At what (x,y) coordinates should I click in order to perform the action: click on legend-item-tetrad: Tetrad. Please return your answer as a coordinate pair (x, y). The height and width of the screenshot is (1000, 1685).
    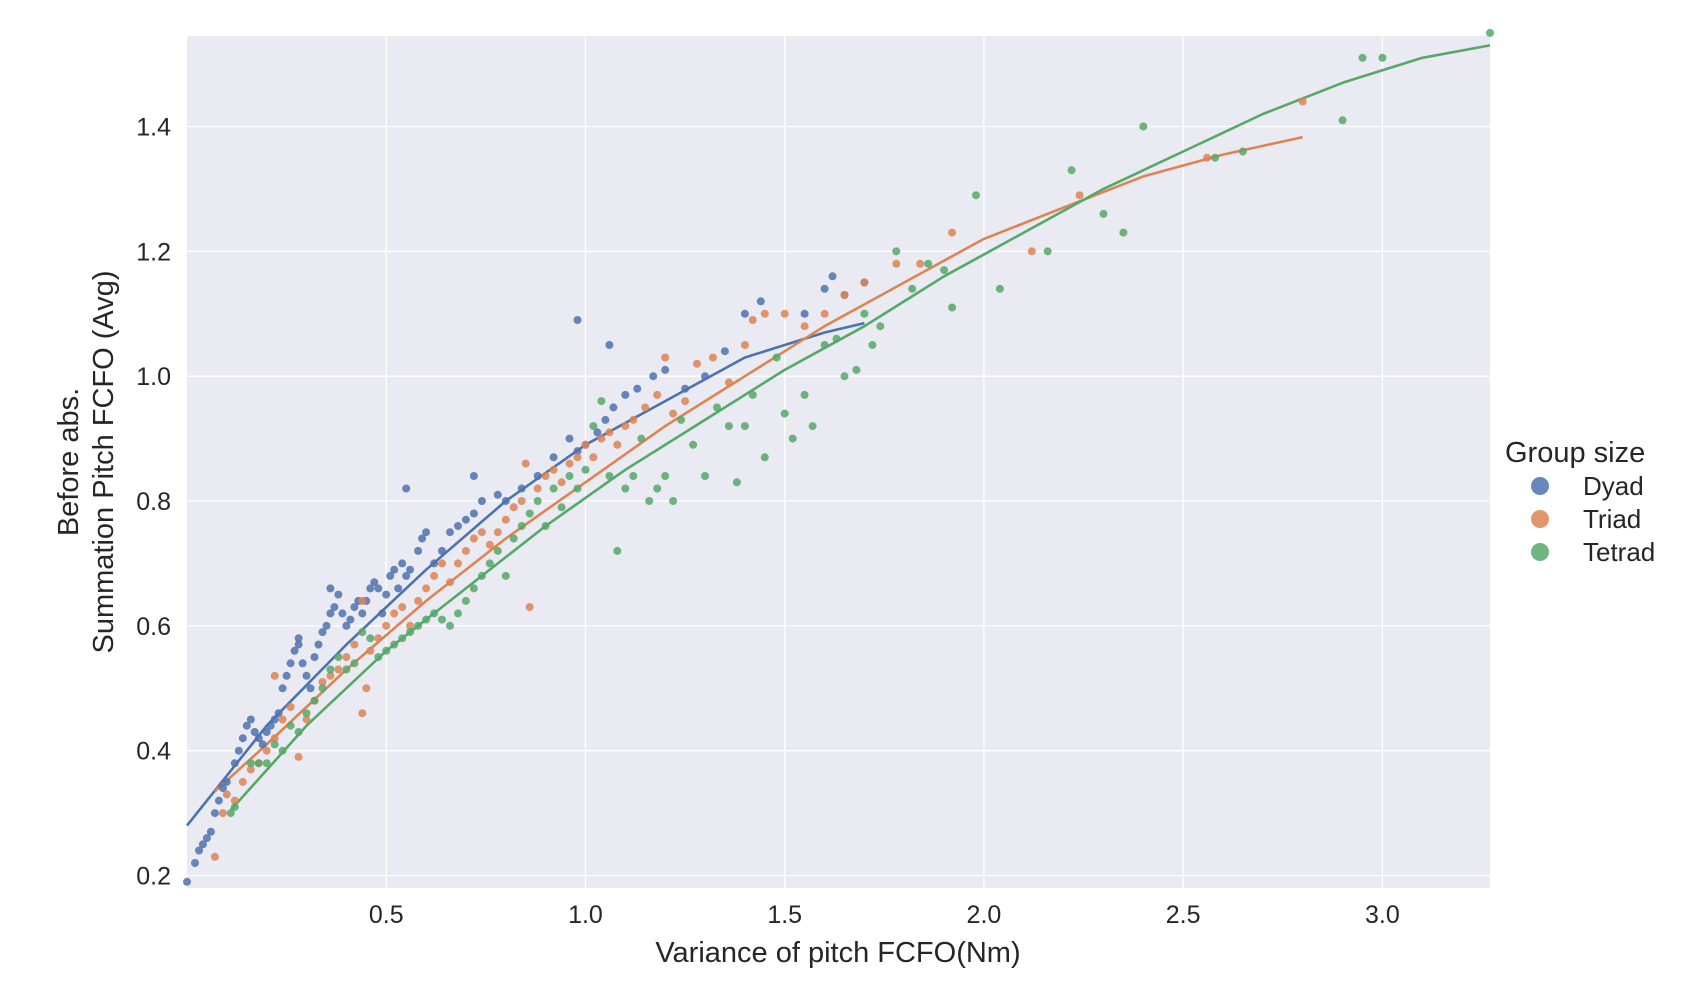
    Looking at the image, I should click on (1593, 552).